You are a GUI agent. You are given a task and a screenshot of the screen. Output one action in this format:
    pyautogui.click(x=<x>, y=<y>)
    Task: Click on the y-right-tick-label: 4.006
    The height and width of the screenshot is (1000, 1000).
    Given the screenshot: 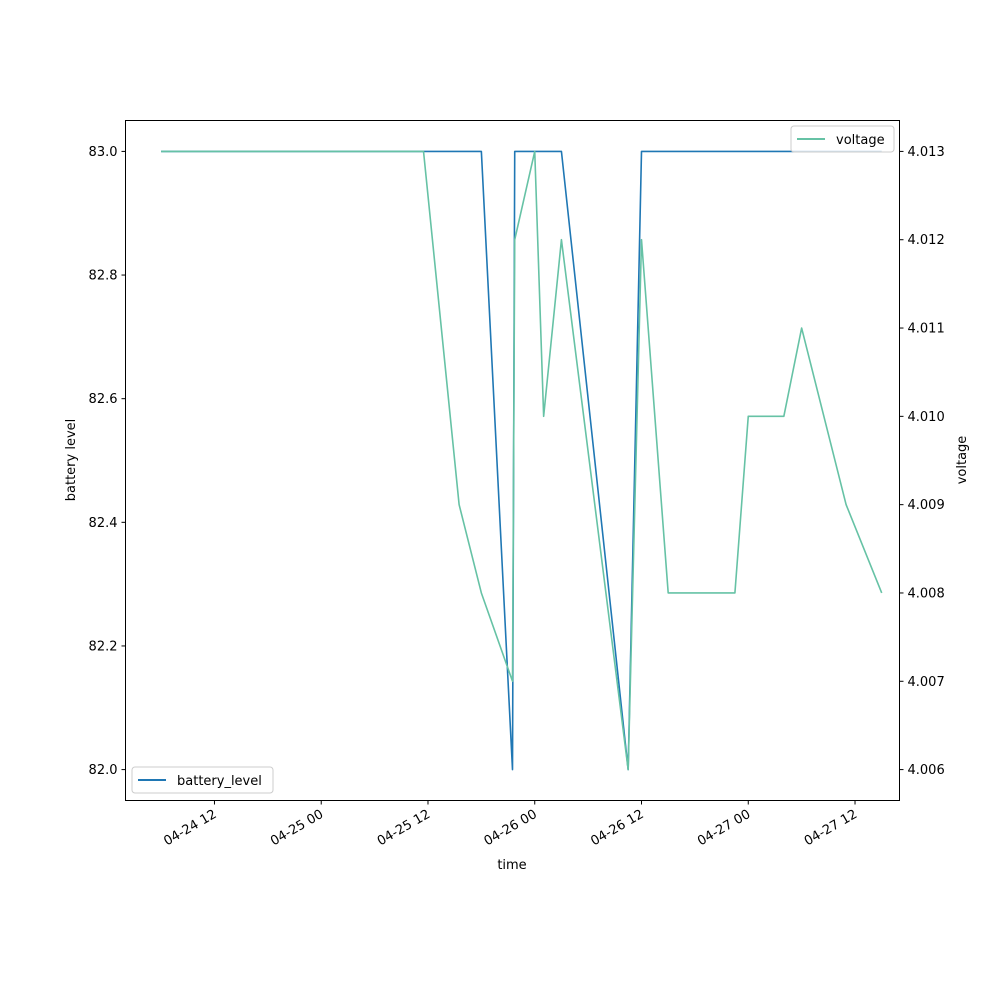 What is the action you would take?
    pyautogui.click(x=926, y=770)
    